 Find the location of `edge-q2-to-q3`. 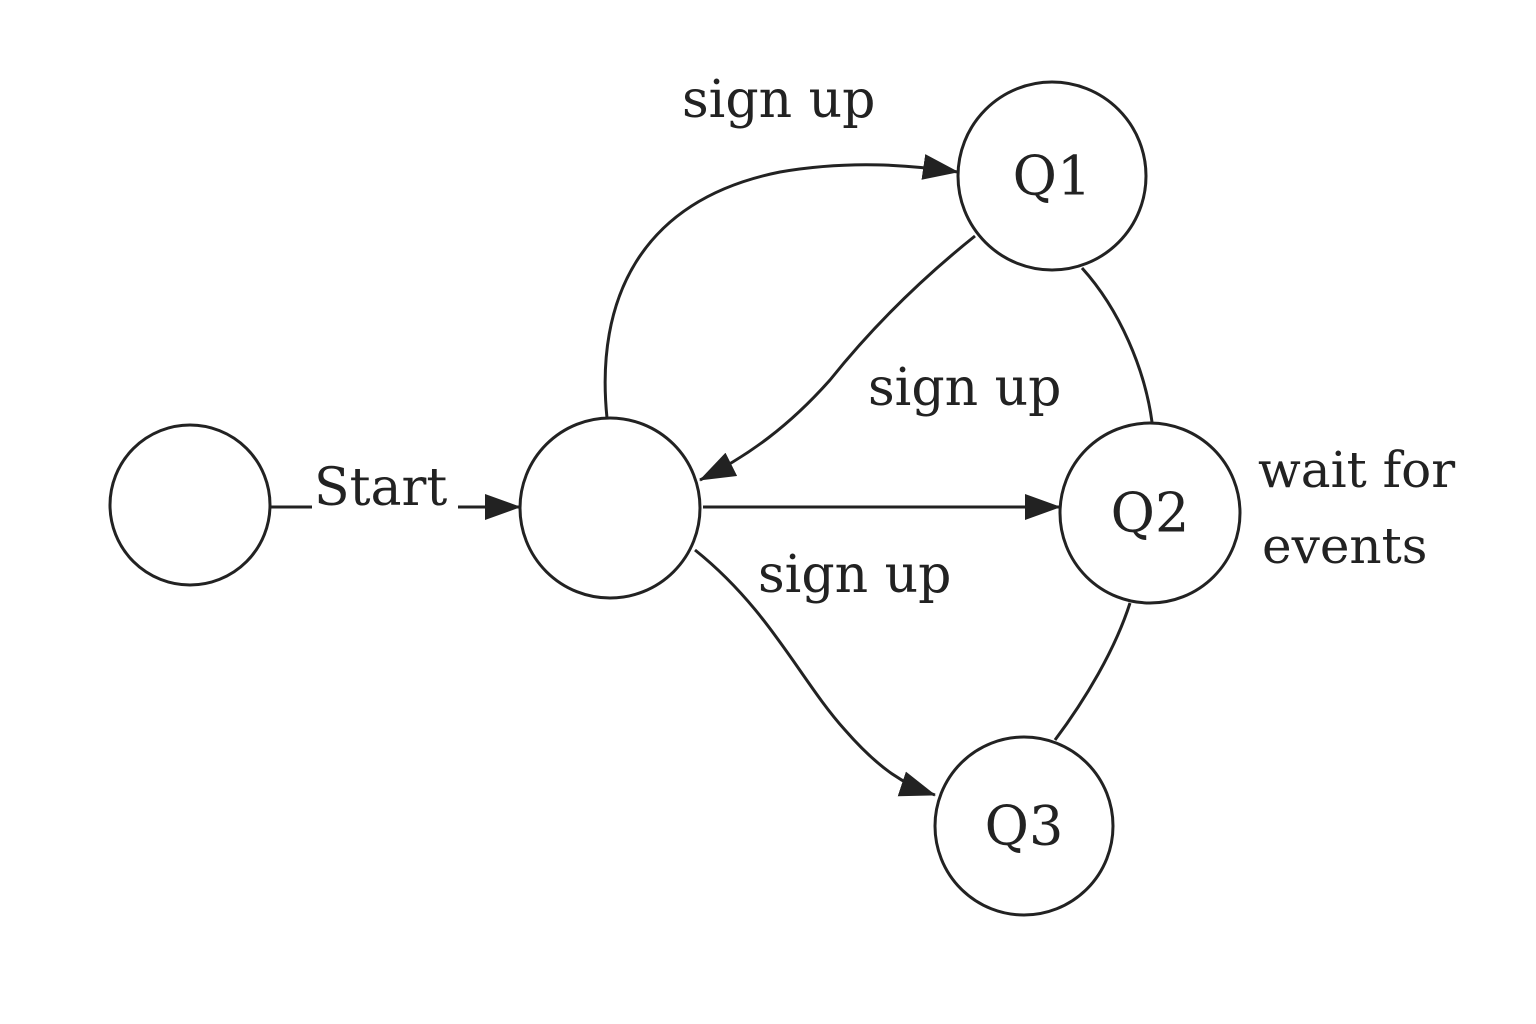

edge-q2-to-q3 is located at coordinates (1092, 671).